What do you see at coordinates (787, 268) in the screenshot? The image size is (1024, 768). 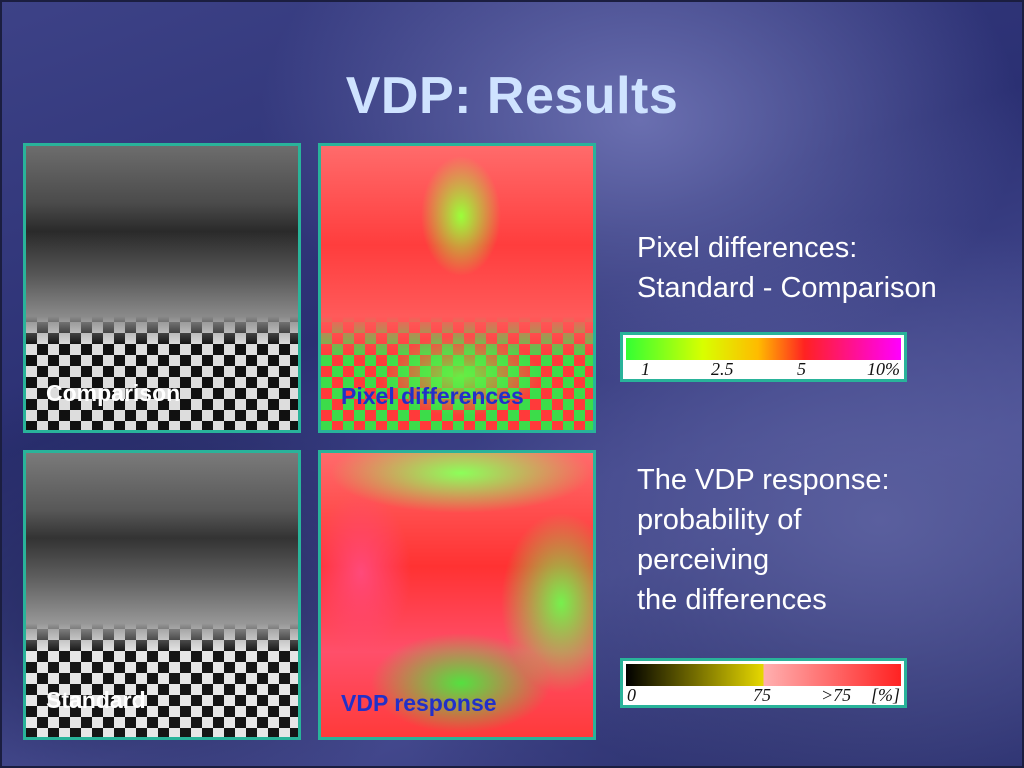 I see `pixel-differences-caption: Pixel differences: Standard - Comparison` at bounding box center [787, 268].